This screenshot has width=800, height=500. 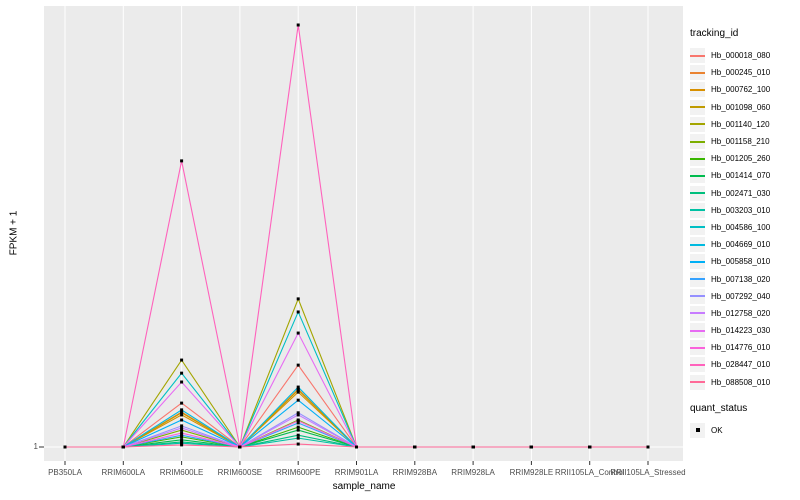 I want to click on legend-entry-Hb_001205_260: Hb_001205_260, so click(x=744, y=158).